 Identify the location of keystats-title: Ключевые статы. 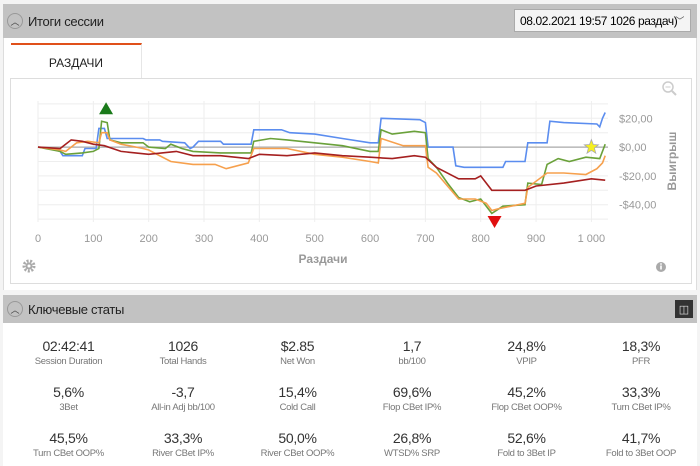
(76, 309).